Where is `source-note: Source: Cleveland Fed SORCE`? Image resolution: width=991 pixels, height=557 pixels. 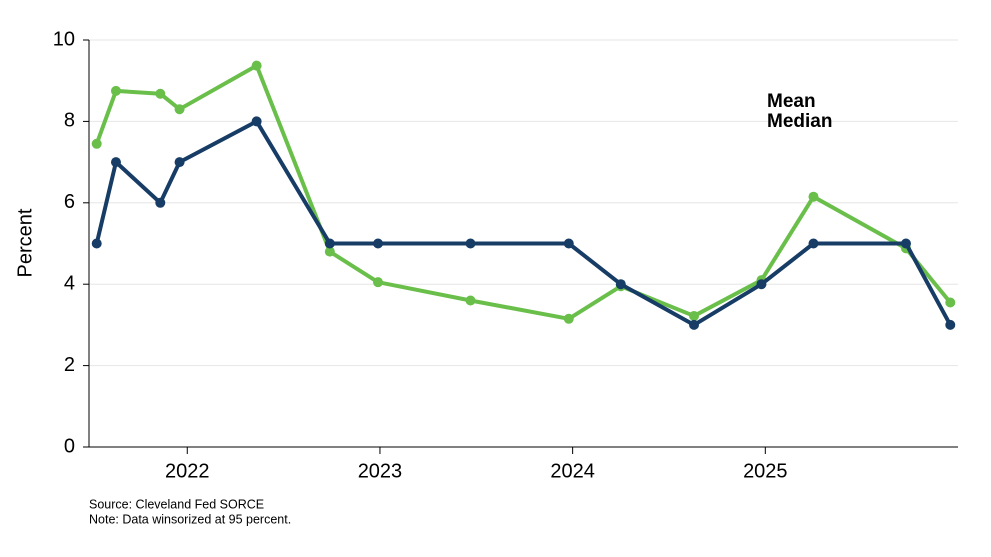
source-note: Source: Cleveland Fed SORCE is located at coordinates (176, 504).